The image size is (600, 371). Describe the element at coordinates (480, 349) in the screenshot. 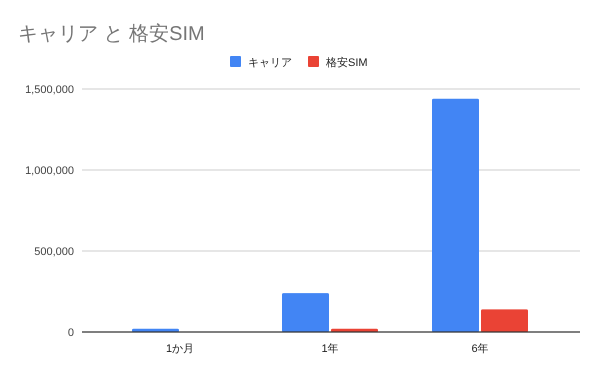

I see `x-tick-label: 6年` at that location.